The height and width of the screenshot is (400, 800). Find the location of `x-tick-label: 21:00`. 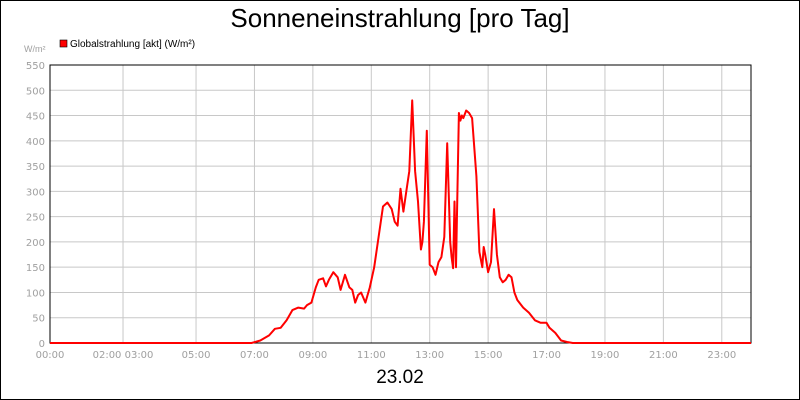

x-tick-label: 21:00 is located at coordinates (663, 355).